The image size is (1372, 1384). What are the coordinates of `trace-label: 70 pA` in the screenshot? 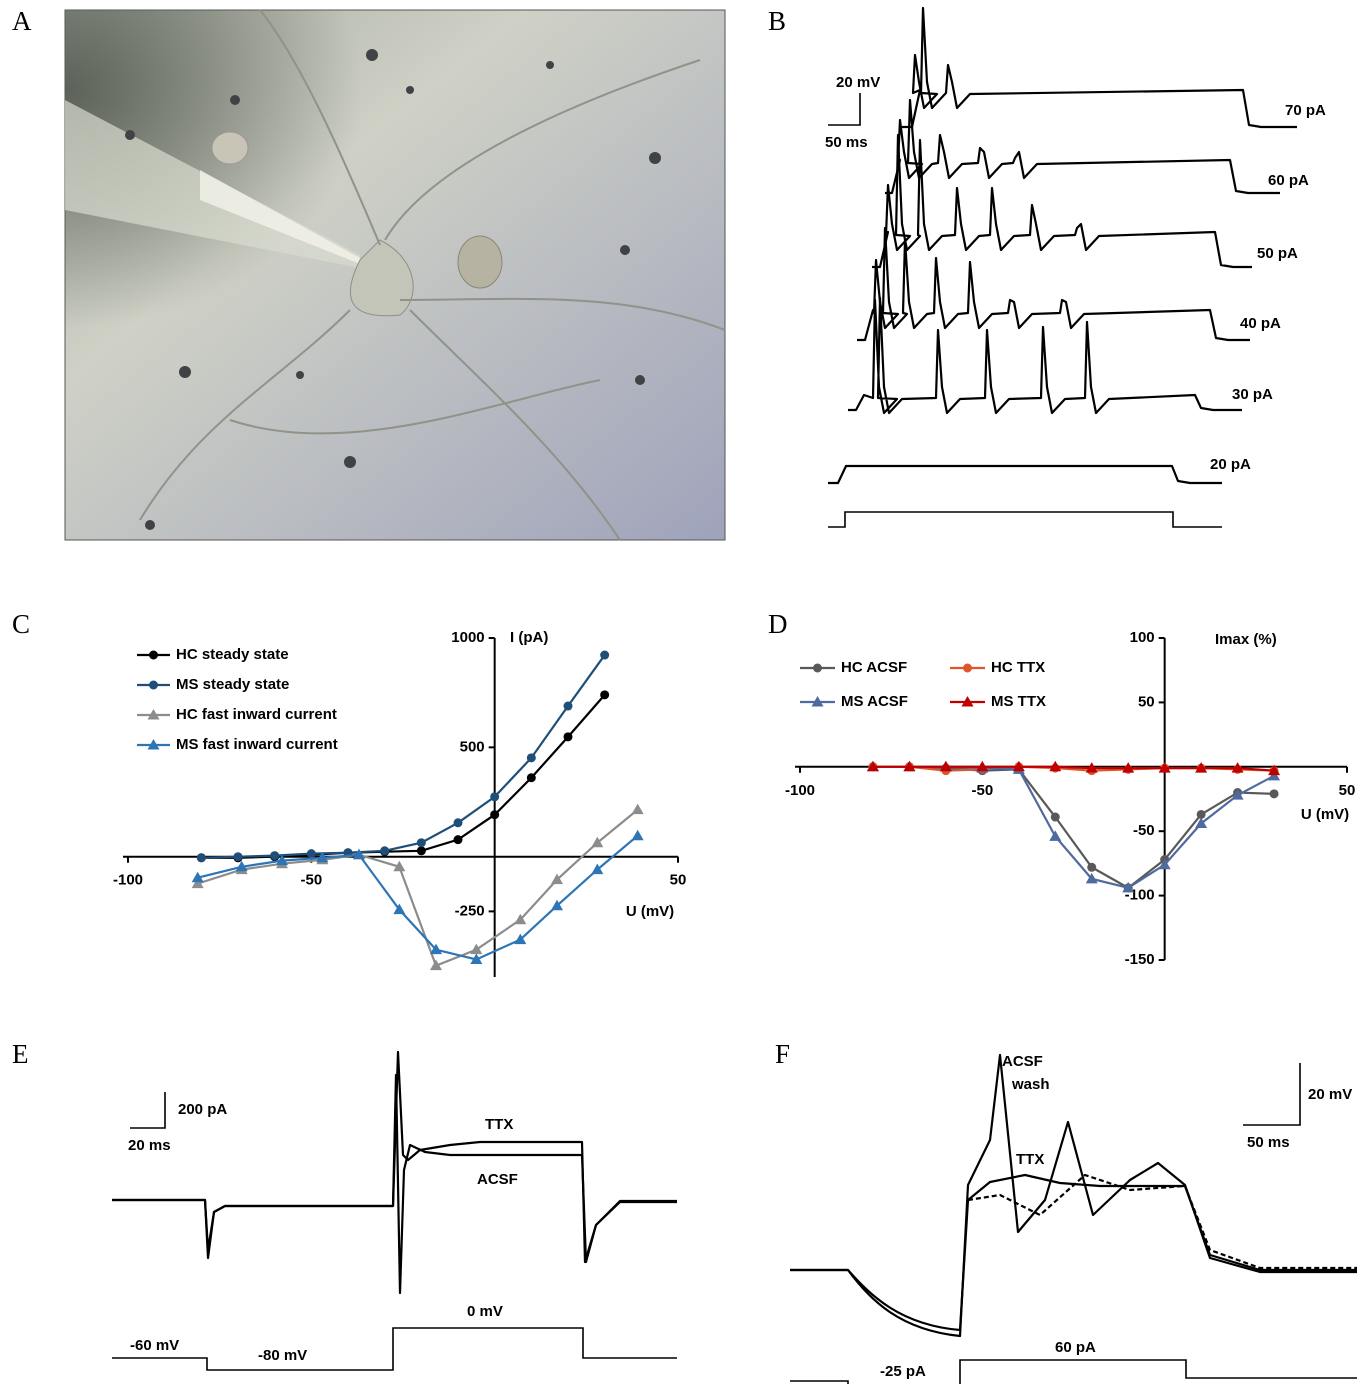 It's located at (1305, 110).